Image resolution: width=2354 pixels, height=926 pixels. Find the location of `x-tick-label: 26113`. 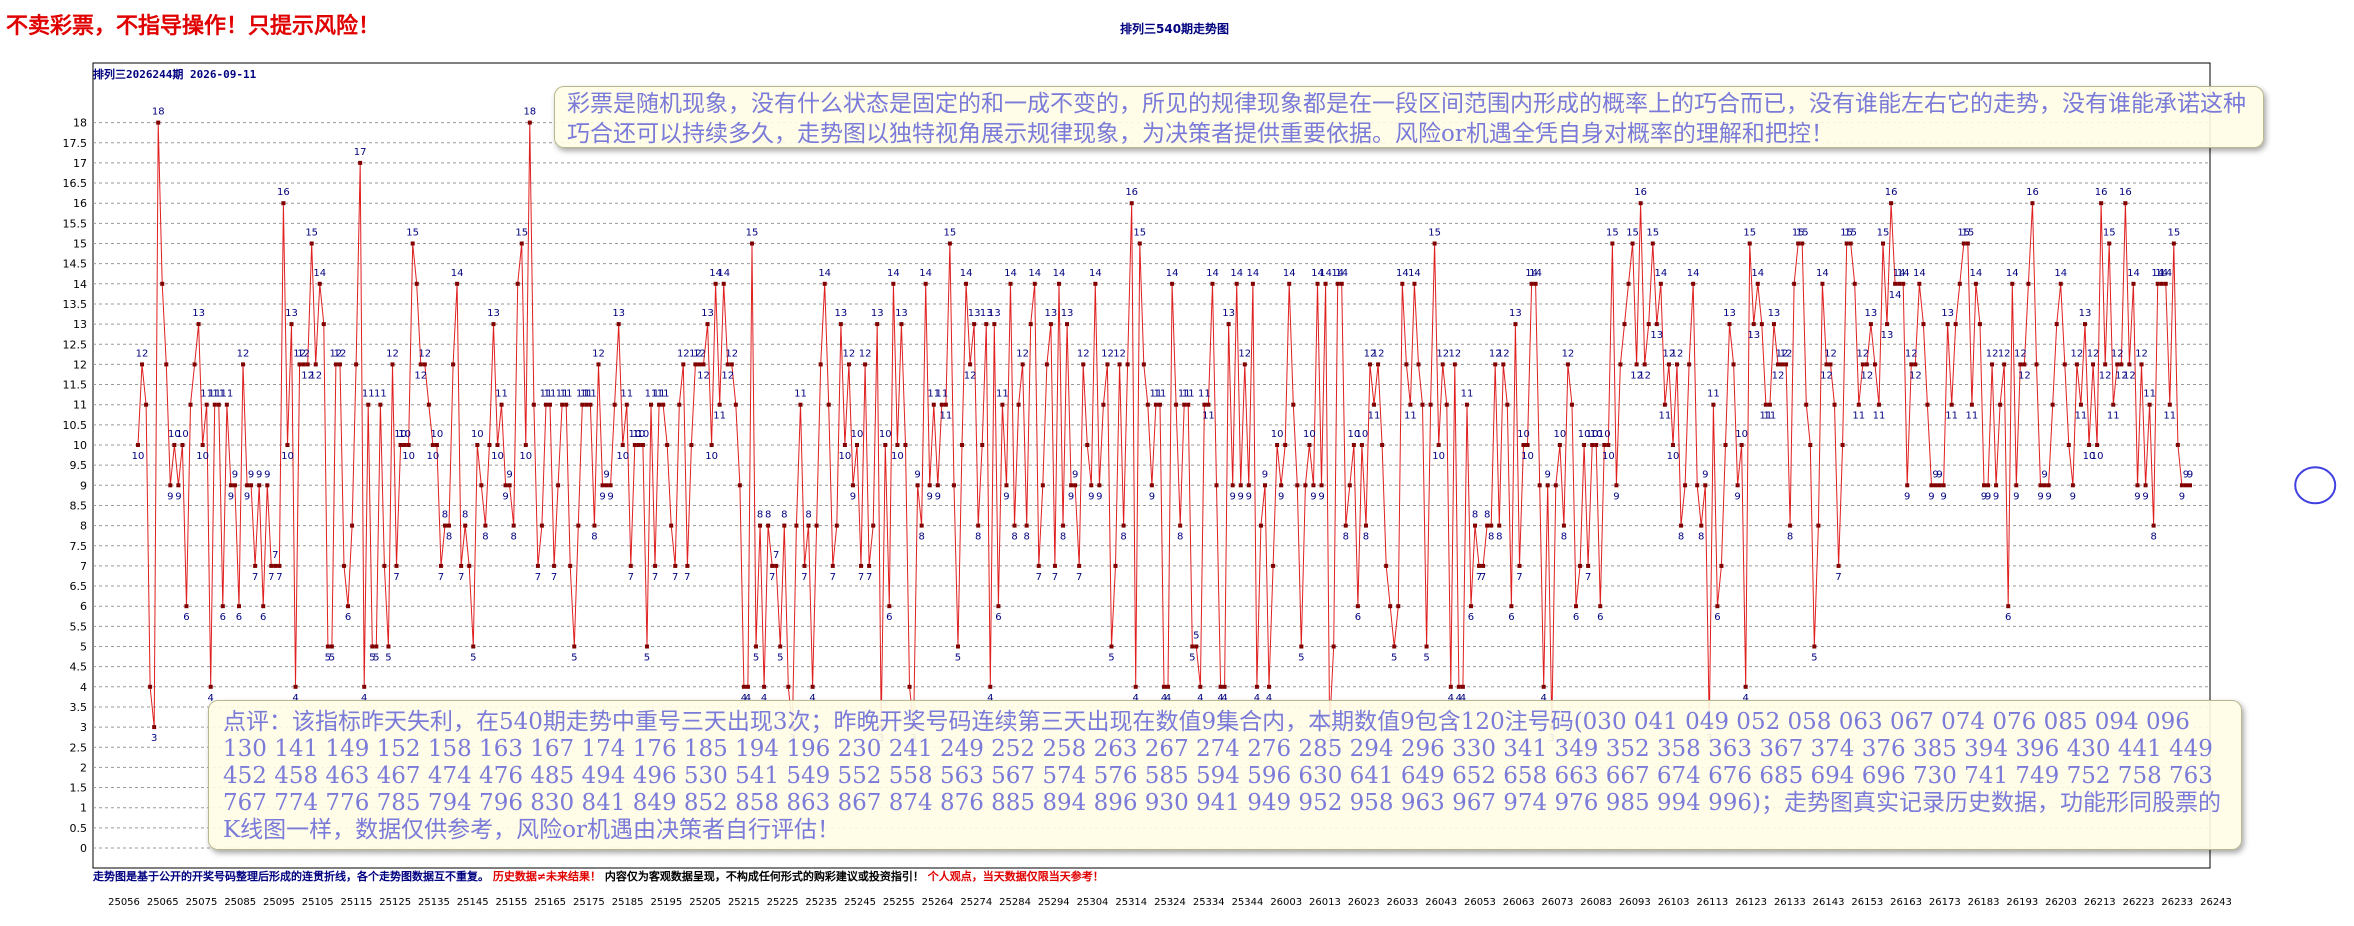

x-tick-label: 26113 is located at coordinates (1712, 902).